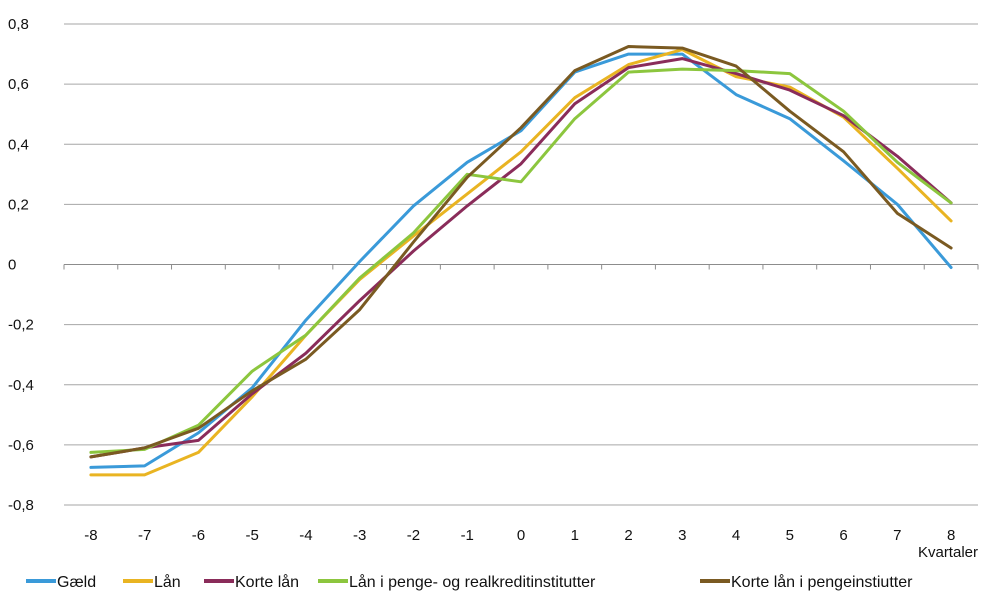  I want to click on x-tick-label: -5, so click(252, 535).